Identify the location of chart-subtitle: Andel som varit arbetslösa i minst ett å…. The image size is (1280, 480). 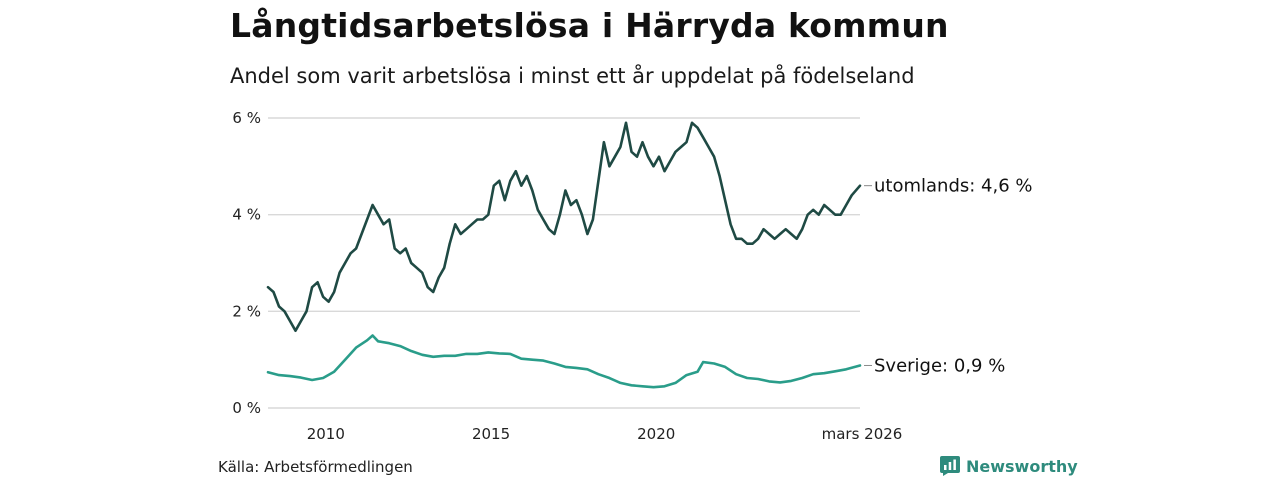
(572, 76).